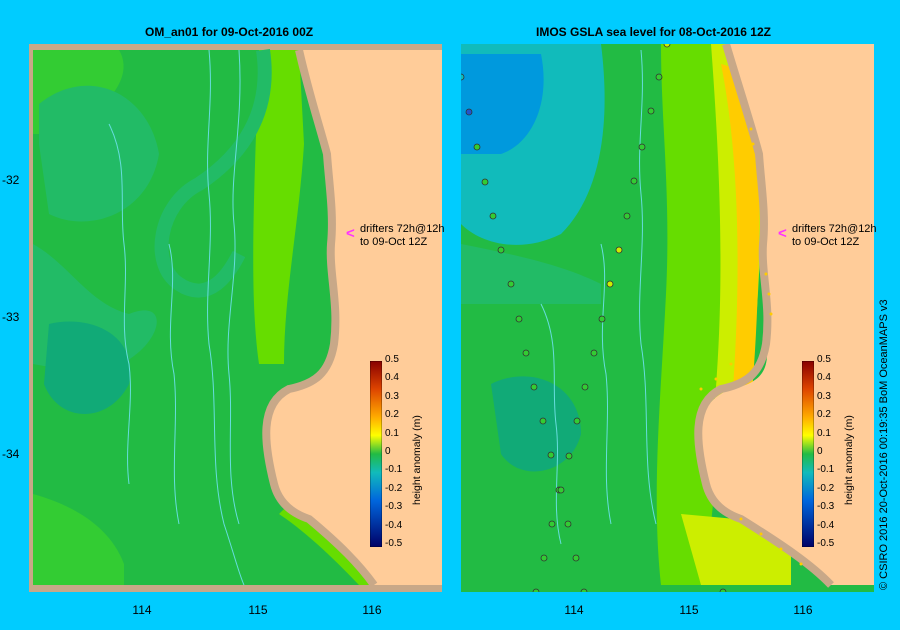  Describe the element at coordinates (258, 610) in the screenshot. I see `x-tick-left-115: 115` at that location.